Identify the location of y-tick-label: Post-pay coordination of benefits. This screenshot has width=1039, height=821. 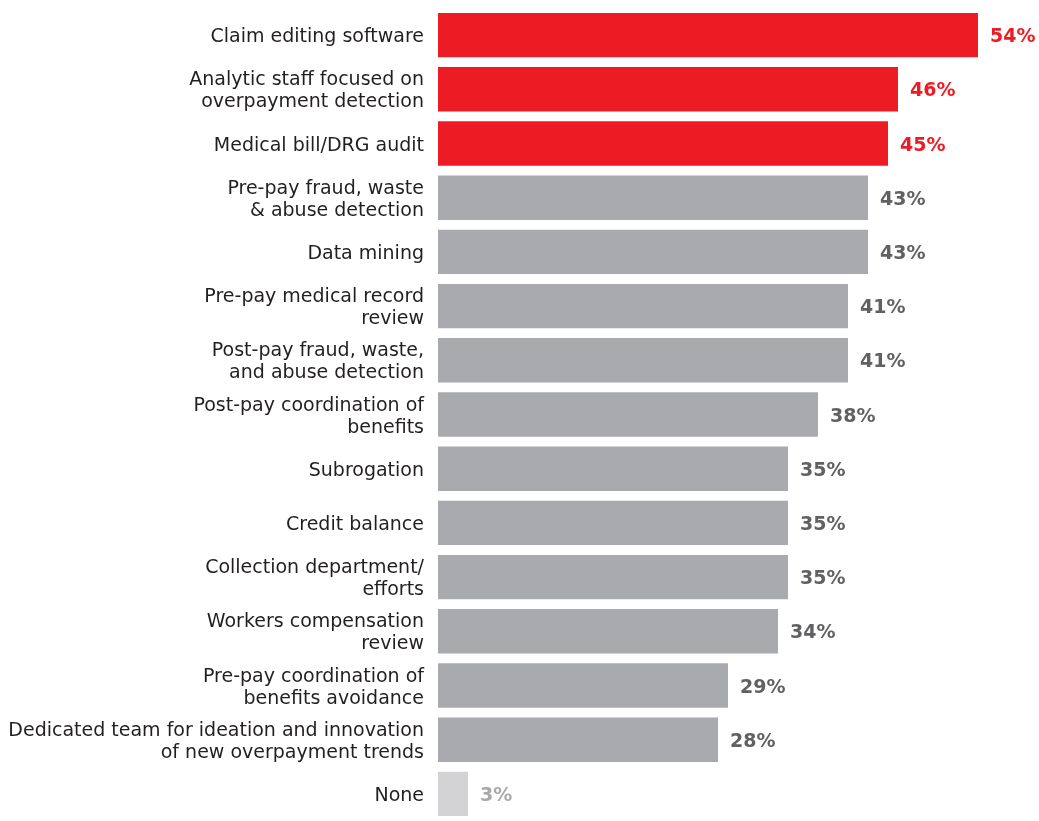
(309, 414).